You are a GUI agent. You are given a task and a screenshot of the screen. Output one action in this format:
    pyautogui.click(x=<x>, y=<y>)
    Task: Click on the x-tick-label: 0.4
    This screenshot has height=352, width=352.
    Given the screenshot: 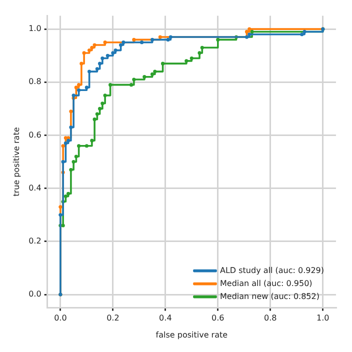 What is the action you would take?
    pyautogui.click(x=165, y=318)
    